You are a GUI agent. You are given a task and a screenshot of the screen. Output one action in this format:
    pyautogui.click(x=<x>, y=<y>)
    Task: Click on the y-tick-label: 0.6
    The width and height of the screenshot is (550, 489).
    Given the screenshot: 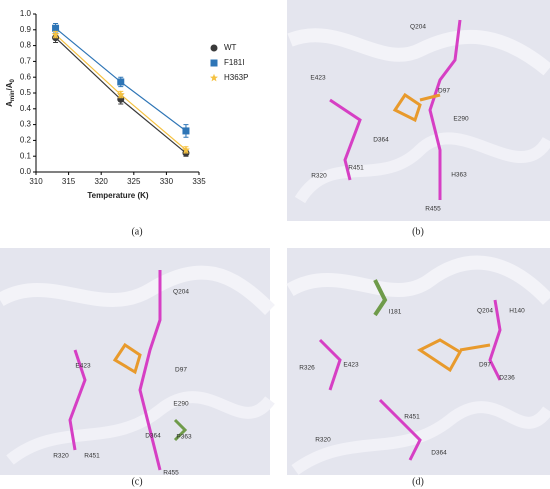 What is the action you would take?
    pyautogui.click(x=26, y=76)
    